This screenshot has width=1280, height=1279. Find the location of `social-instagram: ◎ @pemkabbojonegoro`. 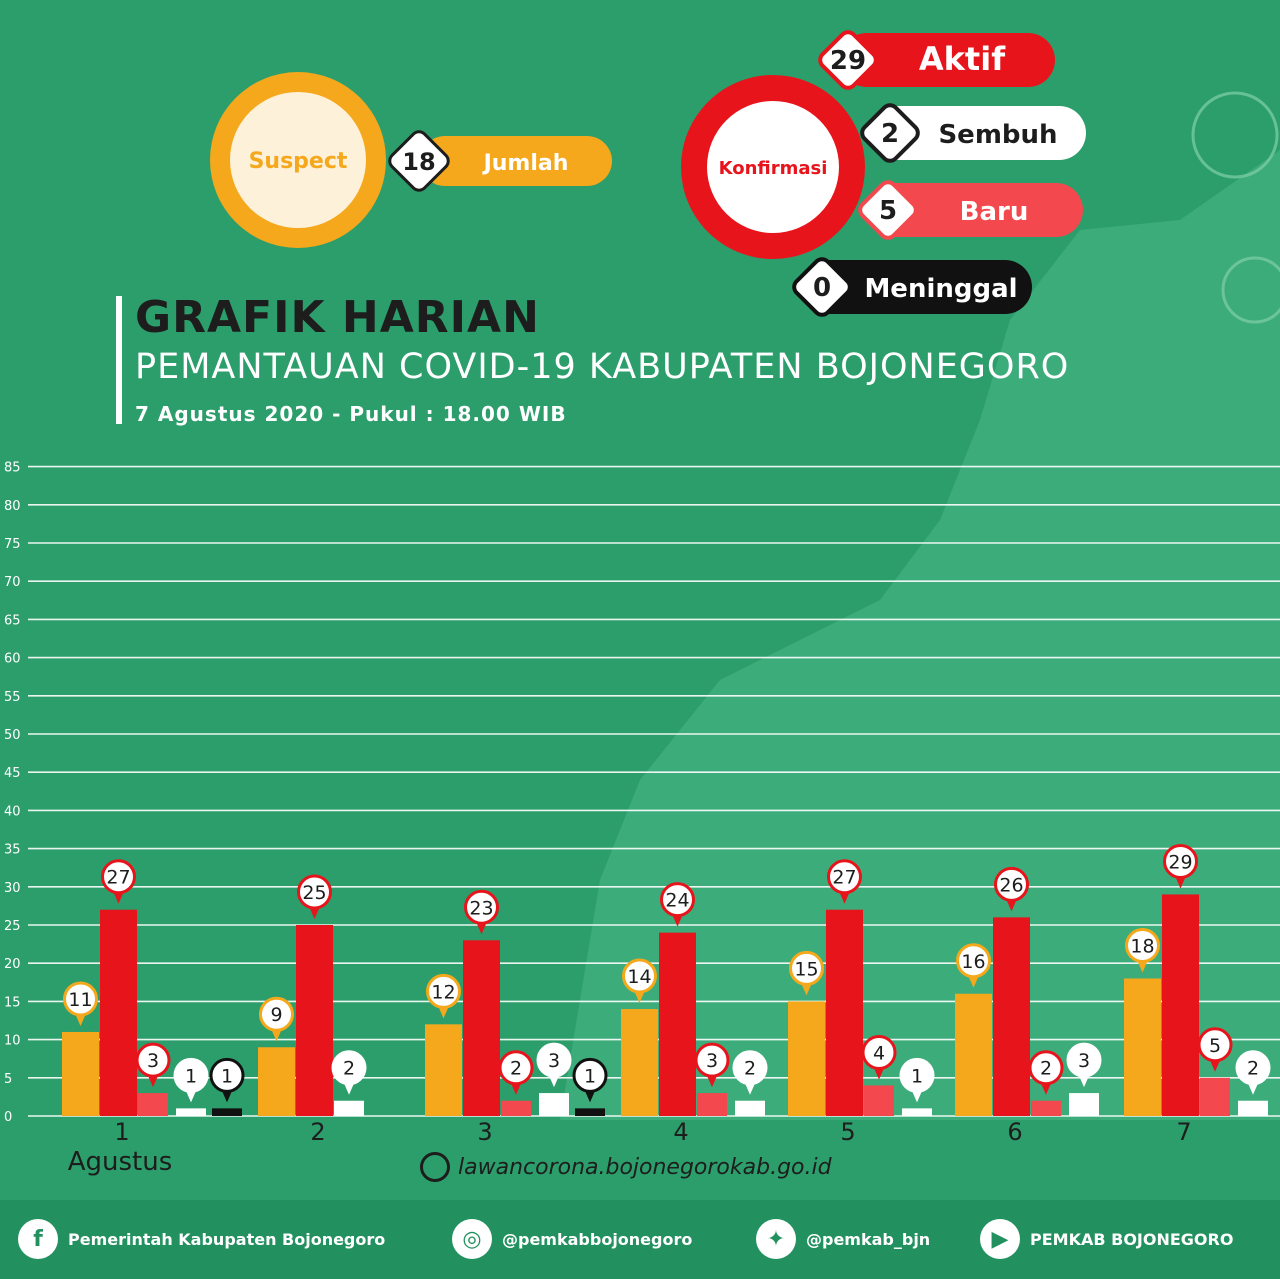

social-instagram: ◎ @pemkabbojonegoro is located at coordinates (572, 1239).